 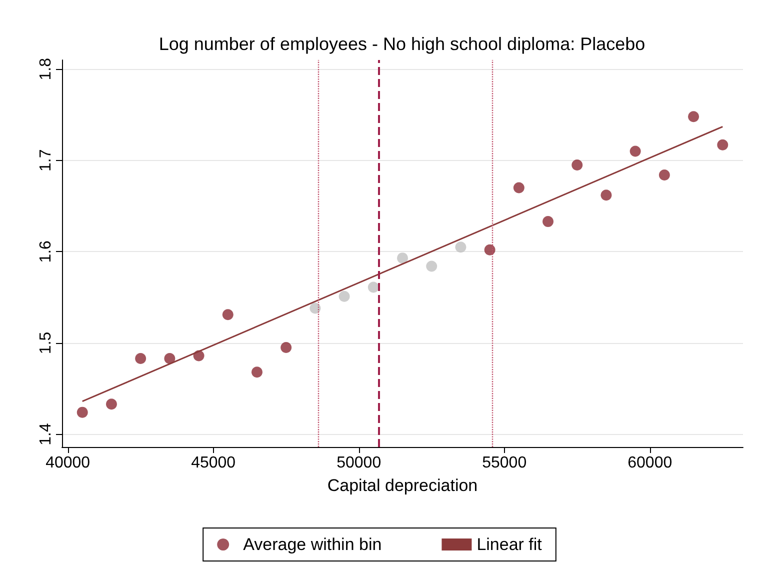 I want to click on y-tick-label: 1.5, so click(x=46, y=343).